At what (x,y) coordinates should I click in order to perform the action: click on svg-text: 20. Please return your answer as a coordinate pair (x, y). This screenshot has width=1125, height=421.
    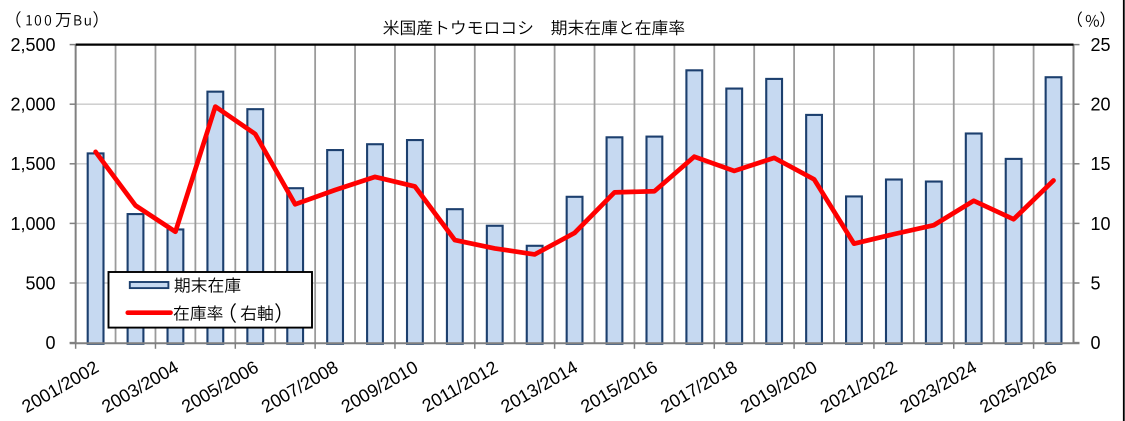
    Looking at the image, I should click on (1101, 105).